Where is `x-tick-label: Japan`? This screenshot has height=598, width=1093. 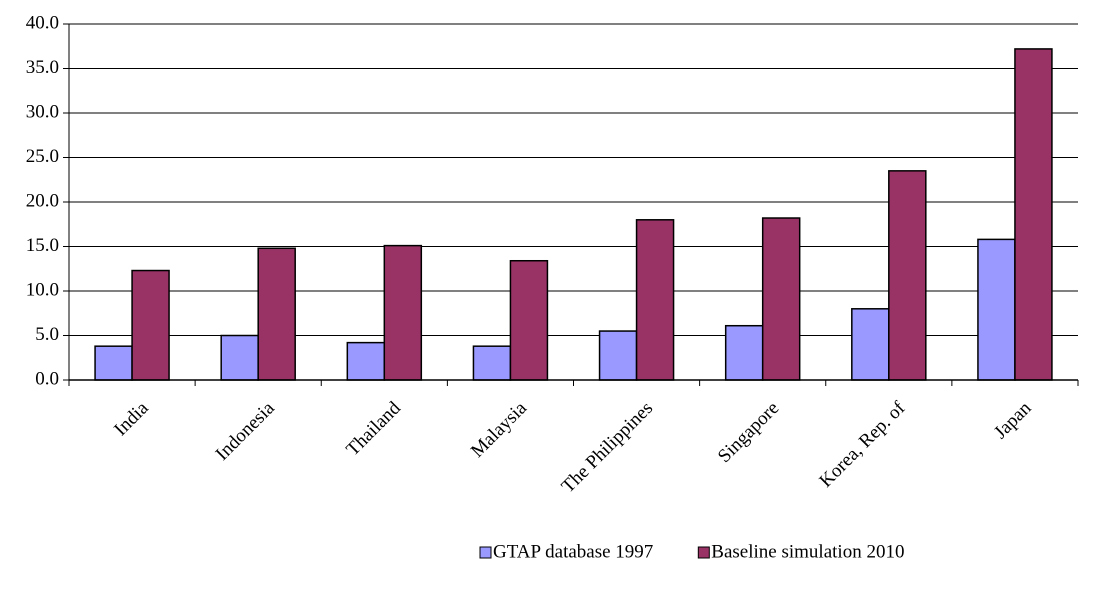
x-tick-label: Japan is located at coordinates (1013, 420).